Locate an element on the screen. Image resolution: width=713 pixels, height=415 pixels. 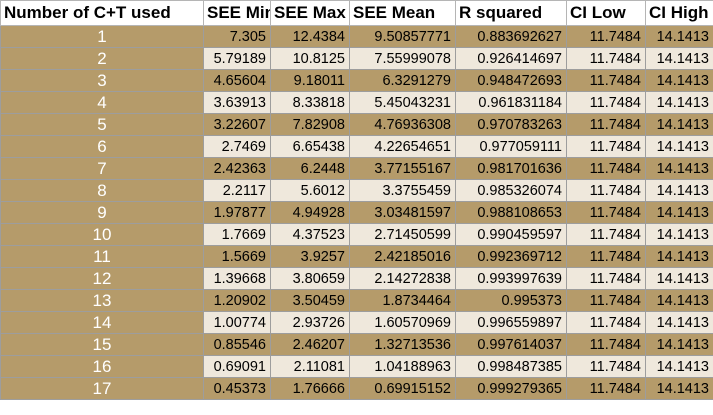
cell-number: 14 is located at coordinates (102, 322).